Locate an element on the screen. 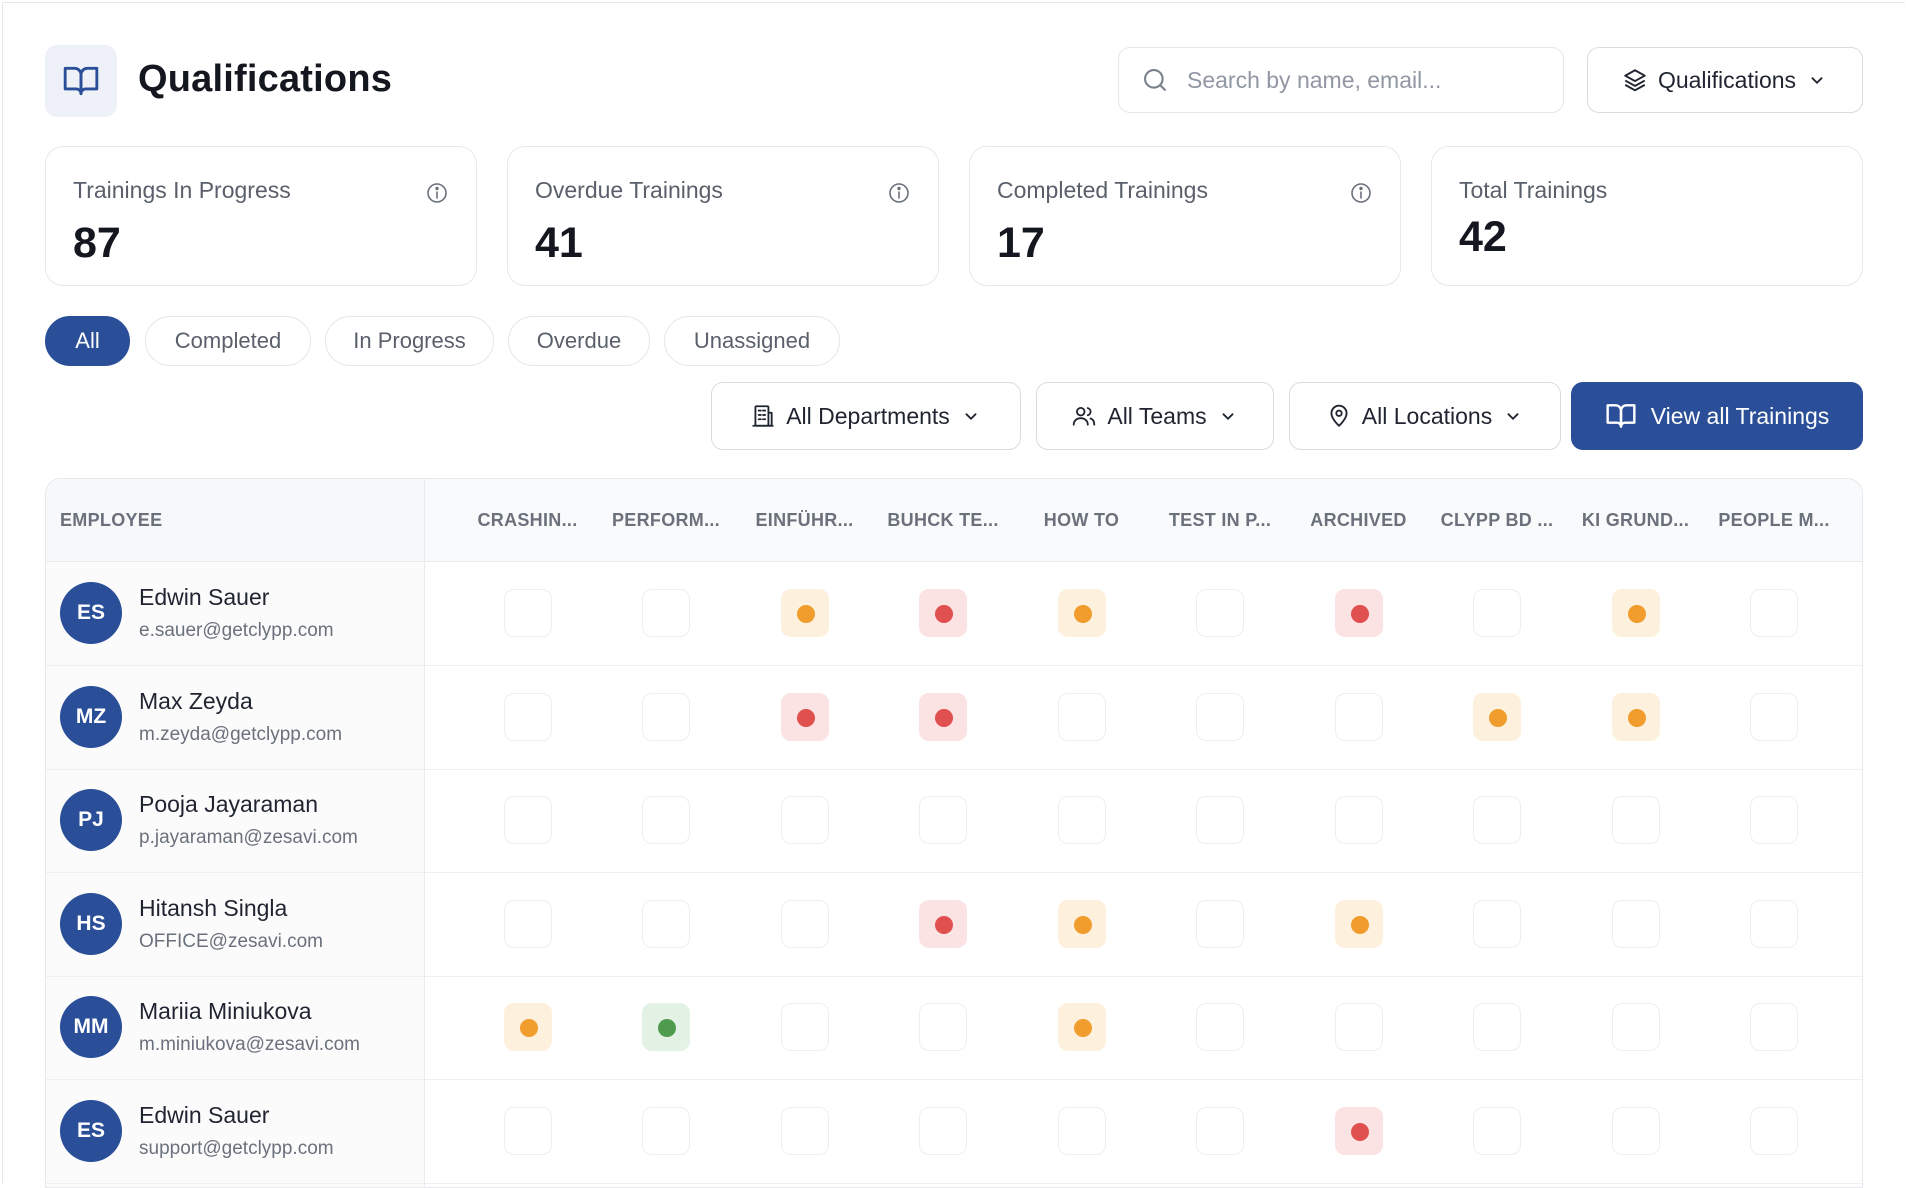 The height and width of the screenshot is (1188, 1906). employee-row: MM Mariia Miniukova m.miniukova@zesavi.com is located at coordinates (235, 1028).